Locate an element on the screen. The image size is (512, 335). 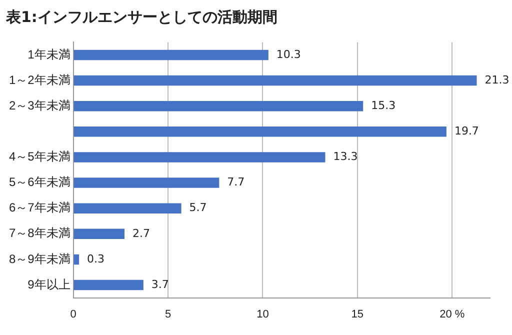
data-label: 13.3 is located at coordinates (345, 157).